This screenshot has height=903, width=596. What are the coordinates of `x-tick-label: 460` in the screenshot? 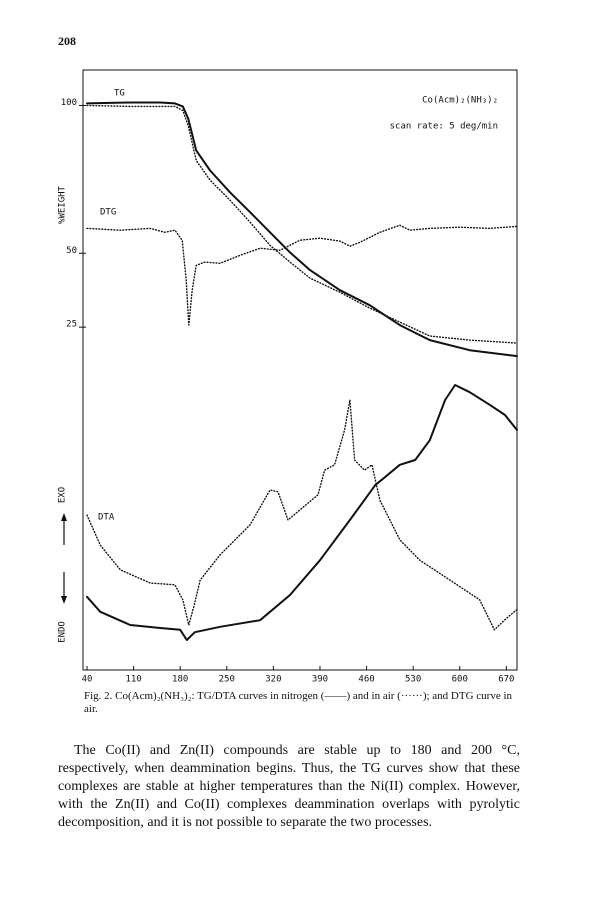 It's located at (366, 680).